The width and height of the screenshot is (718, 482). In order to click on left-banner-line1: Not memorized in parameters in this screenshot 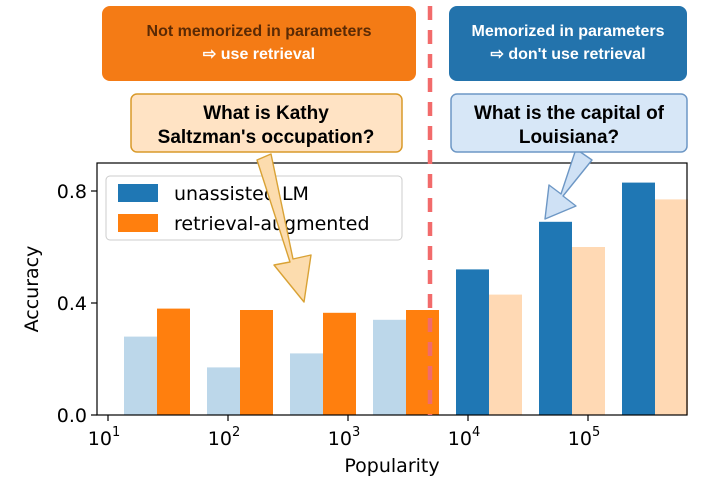, I will do `click(259, 31)`.